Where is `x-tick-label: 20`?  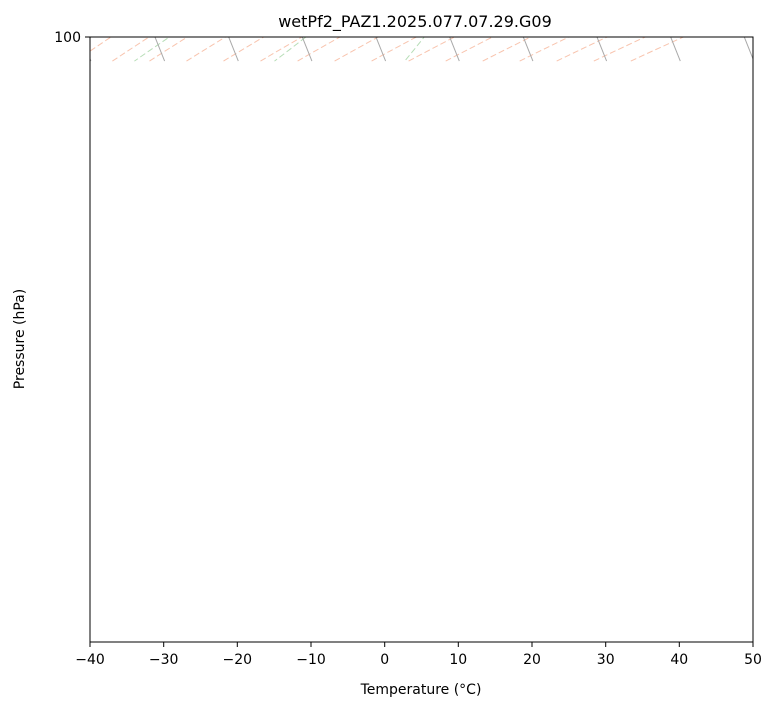
x-tick-label: 20 is located at coordinates (532, 660).